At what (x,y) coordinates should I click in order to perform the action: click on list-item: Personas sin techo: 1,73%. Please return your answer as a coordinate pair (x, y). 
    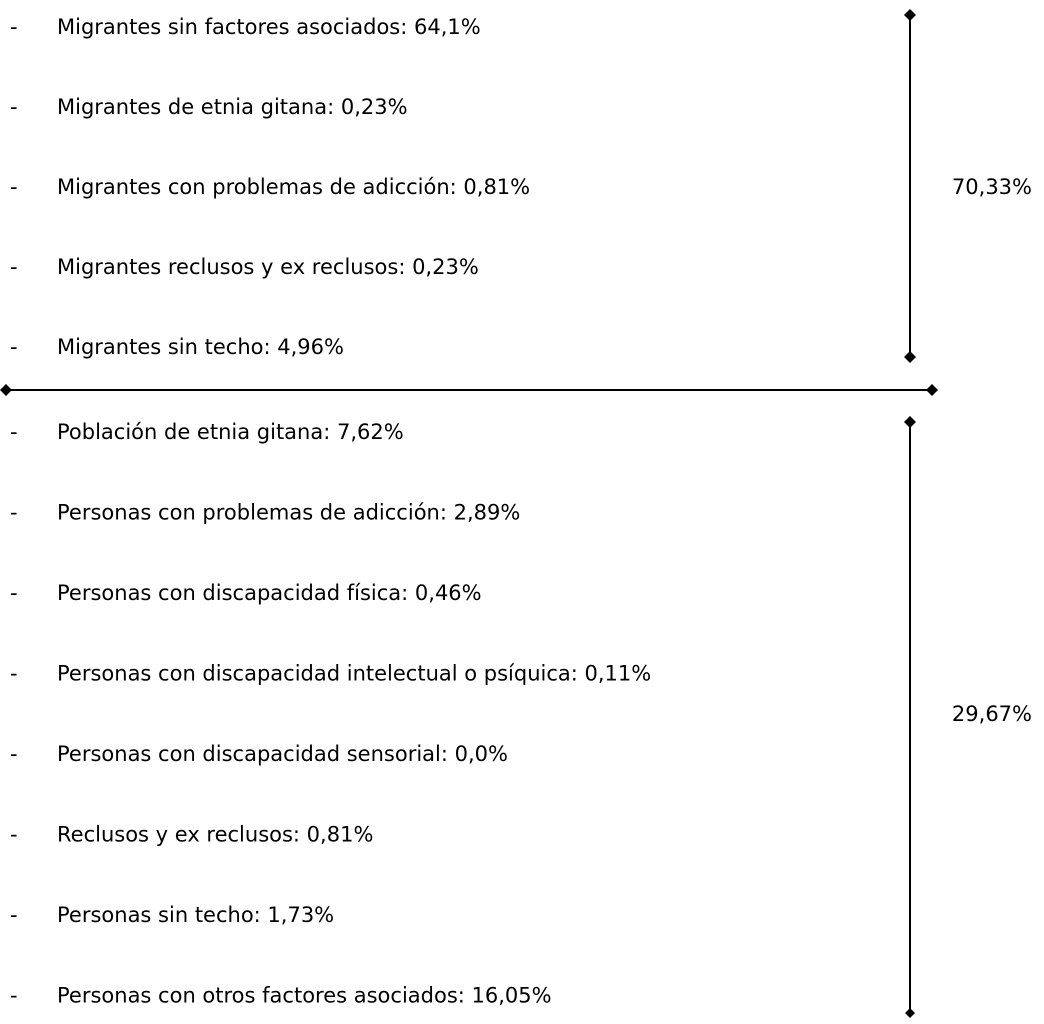
    Looking at the image, I should click on (195, 915).